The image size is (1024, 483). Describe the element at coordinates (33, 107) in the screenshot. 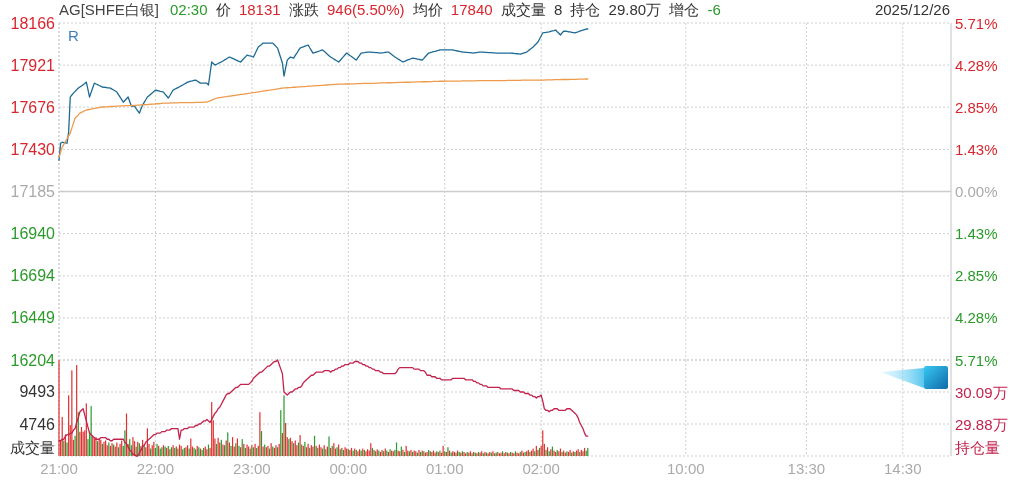

I see `y-tick-label: 17676` at that location.